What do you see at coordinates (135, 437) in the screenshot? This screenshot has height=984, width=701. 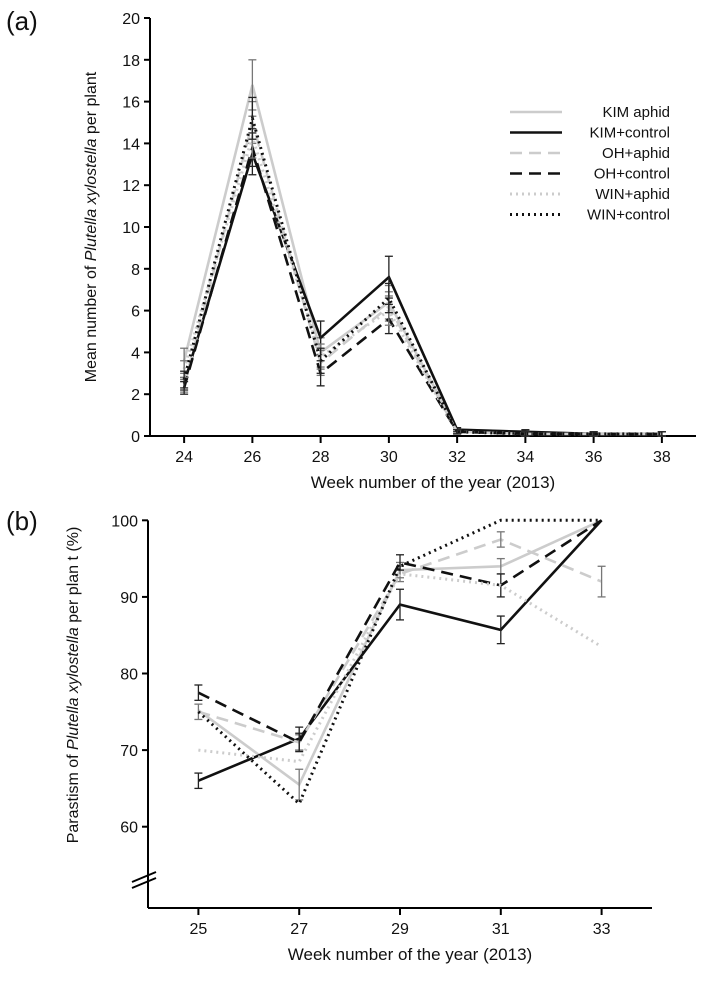 I see `chart-a-y-tick-label: 0` at bounding box center [135, 437].